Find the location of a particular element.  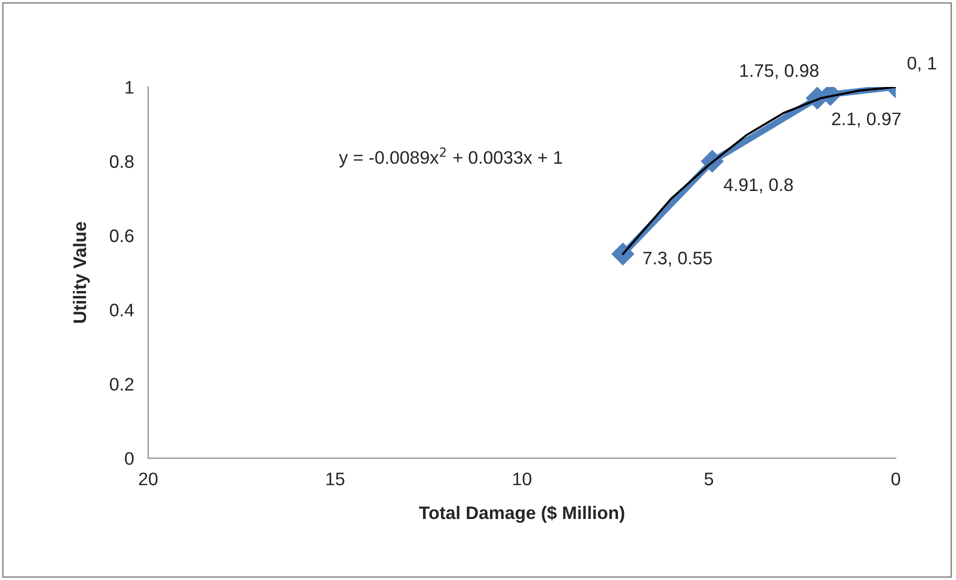

y-axis-title: Utility Value is located at coordinates (81, 272).